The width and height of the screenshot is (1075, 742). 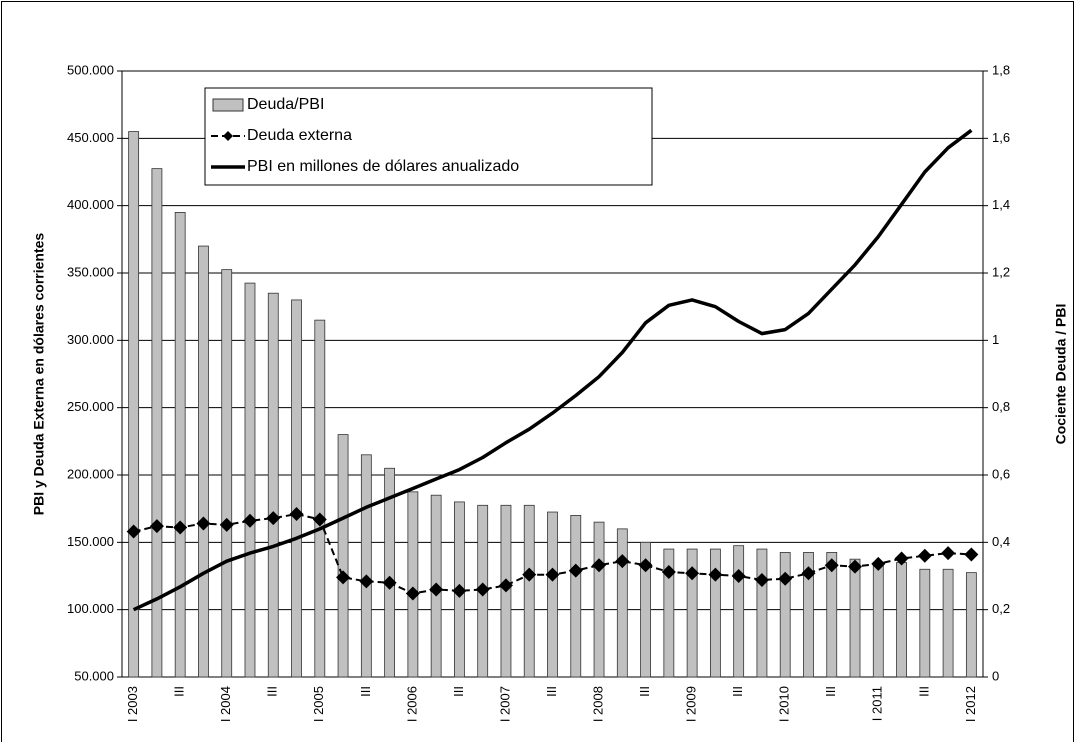 What do you see at coordinates (90, 608) in the screenshot?
I see `y-tick-label: 100.000` at bounding box center [90, 608].